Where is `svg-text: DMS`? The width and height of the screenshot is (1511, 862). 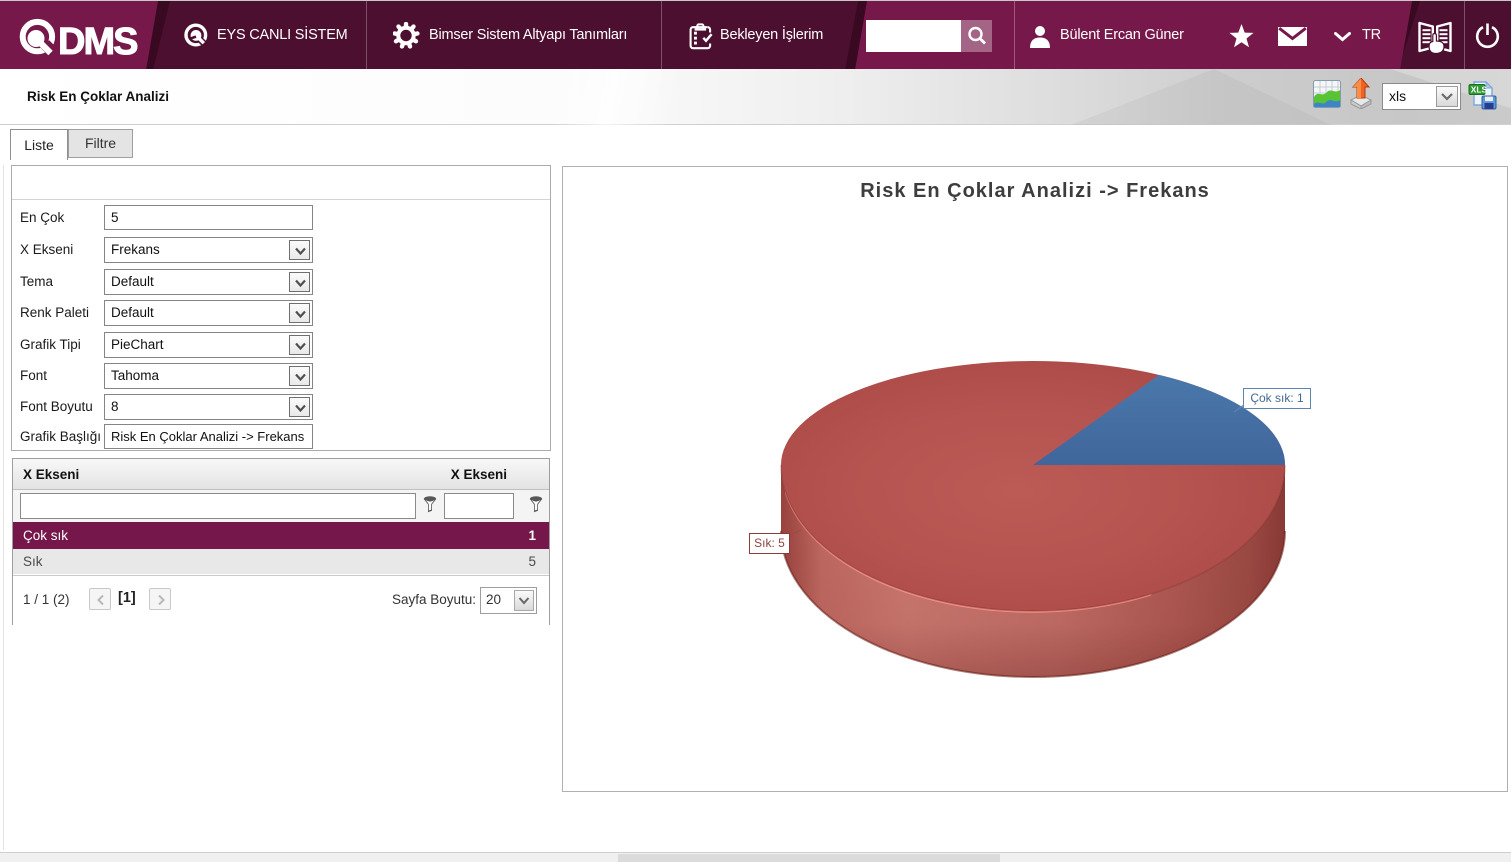
svg-text: DMS is located at coordinates (97, 40).